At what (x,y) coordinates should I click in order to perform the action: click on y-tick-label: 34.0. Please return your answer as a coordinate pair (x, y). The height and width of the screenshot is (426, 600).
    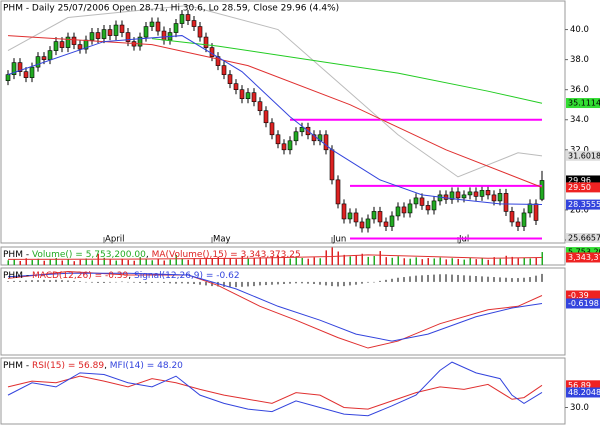
    Looking at the image, I should click on (579, 120).